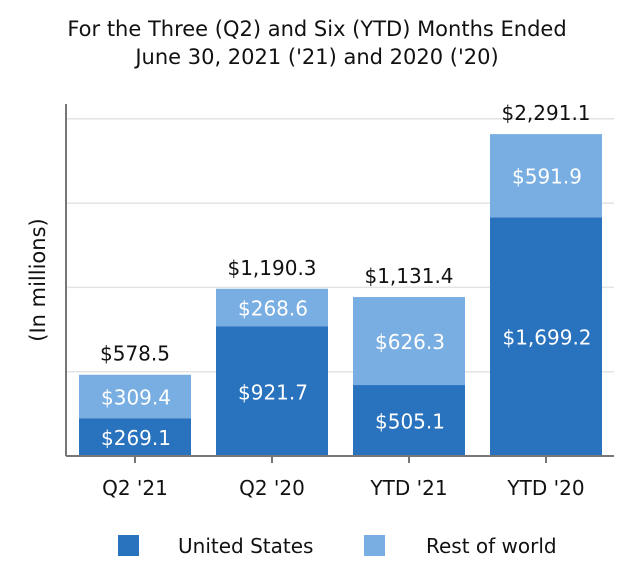  Describe the element at coordinates (135, 354) in the screenshot. I see `total-label: $578.5` at that location.